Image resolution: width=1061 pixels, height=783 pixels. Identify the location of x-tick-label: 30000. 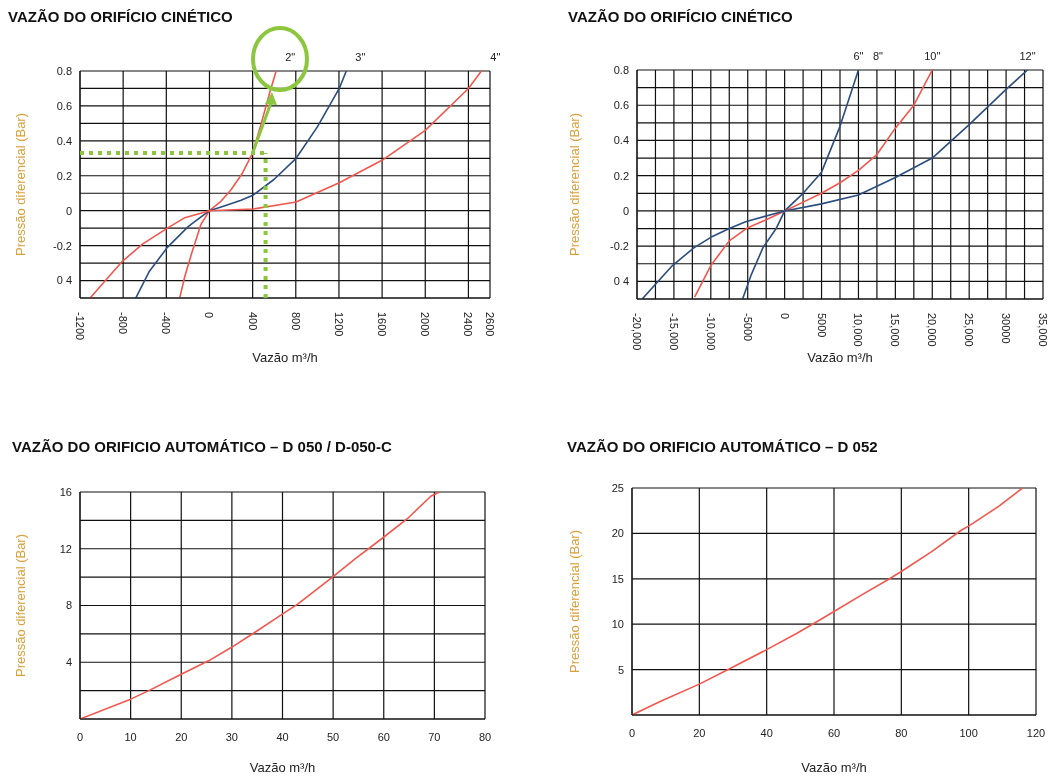
(1006, 328).